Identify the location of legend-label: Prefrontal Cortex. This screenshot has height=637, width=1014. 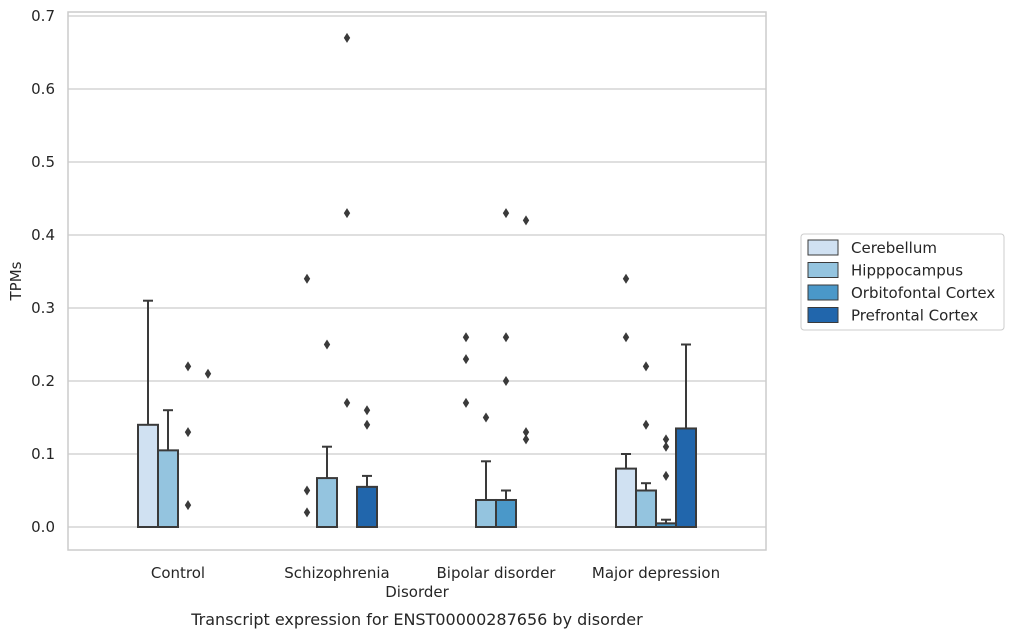
(914, 316).